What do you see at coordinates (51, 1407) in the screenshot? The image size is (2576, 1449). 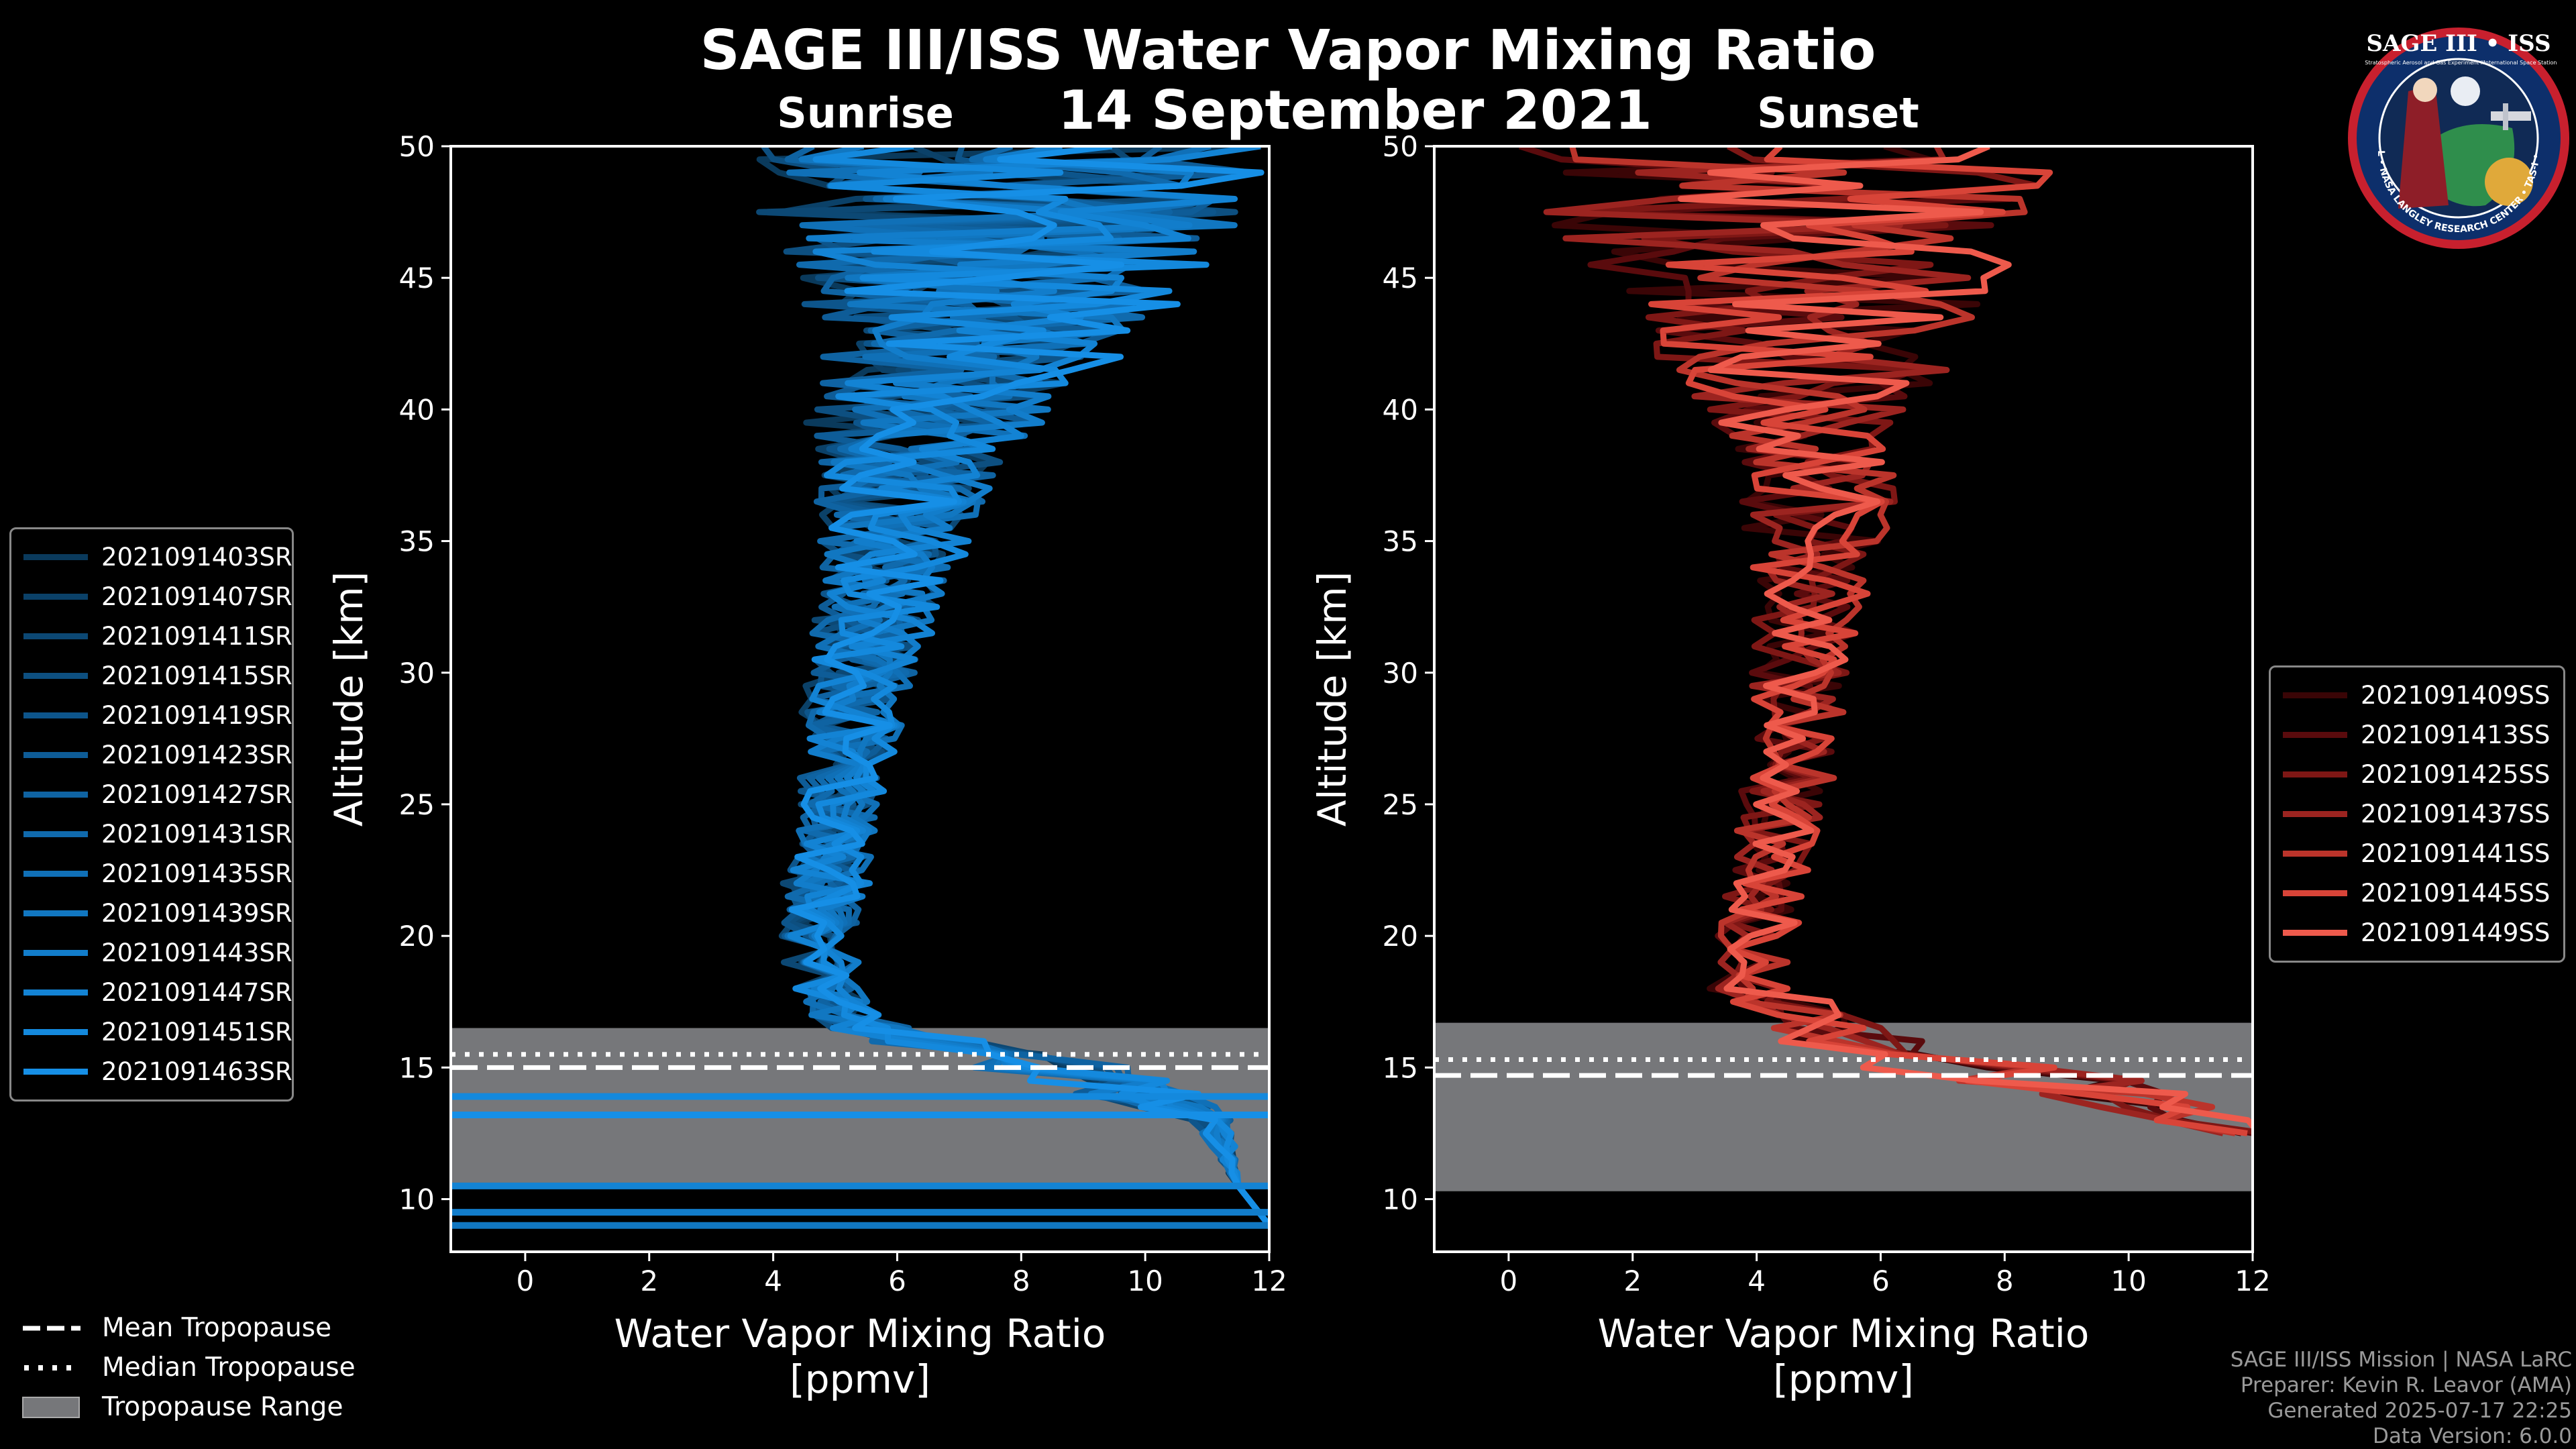 I see `gray-patch-icon` at bounding box center [51, 1407].